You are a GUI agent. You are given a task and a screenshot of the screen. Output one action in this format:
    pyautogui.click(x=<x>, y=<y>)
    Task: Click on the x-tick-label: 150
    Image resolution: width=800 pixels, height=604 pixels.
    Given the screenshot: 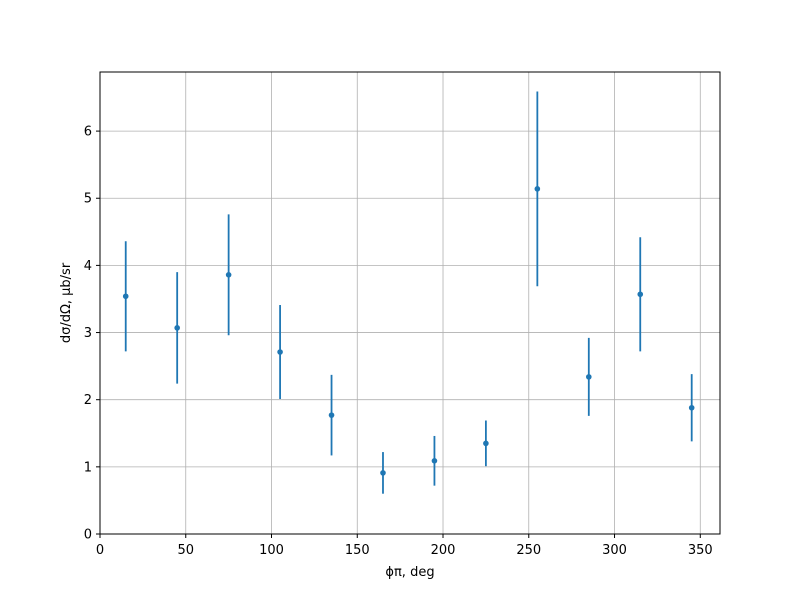 What is the action you would take?
    pyautogui.click(x=357, y=550)
    